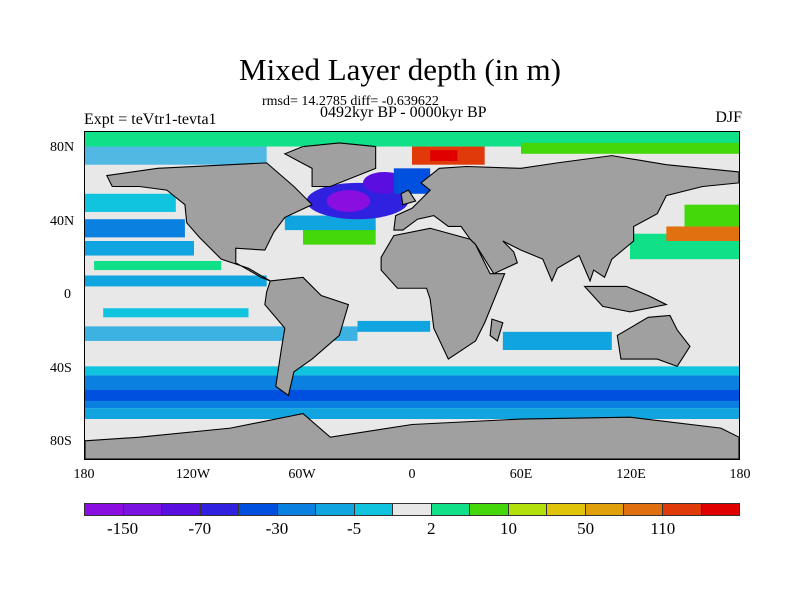 The image size is (800, 600). What do you see at coordinates (586, 528) in the screenshot?
I see `colorbar-label: 50` at bounding box center [586, 528].